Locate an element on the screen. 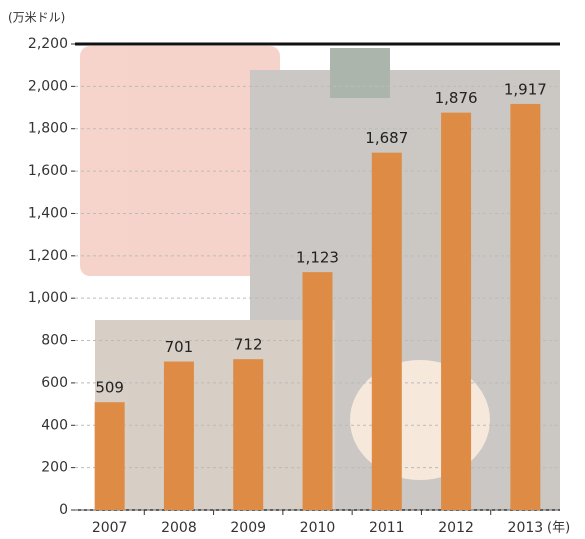  y-tick-label: 2,000 is located at coordinates (48, 86).